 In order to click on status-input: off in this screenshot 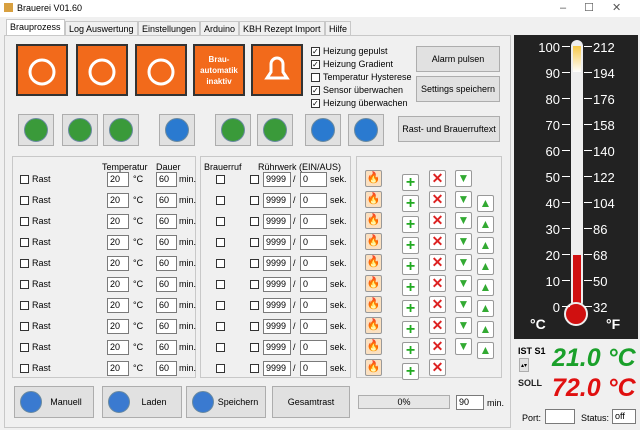, I will do `click(624, 416)`.